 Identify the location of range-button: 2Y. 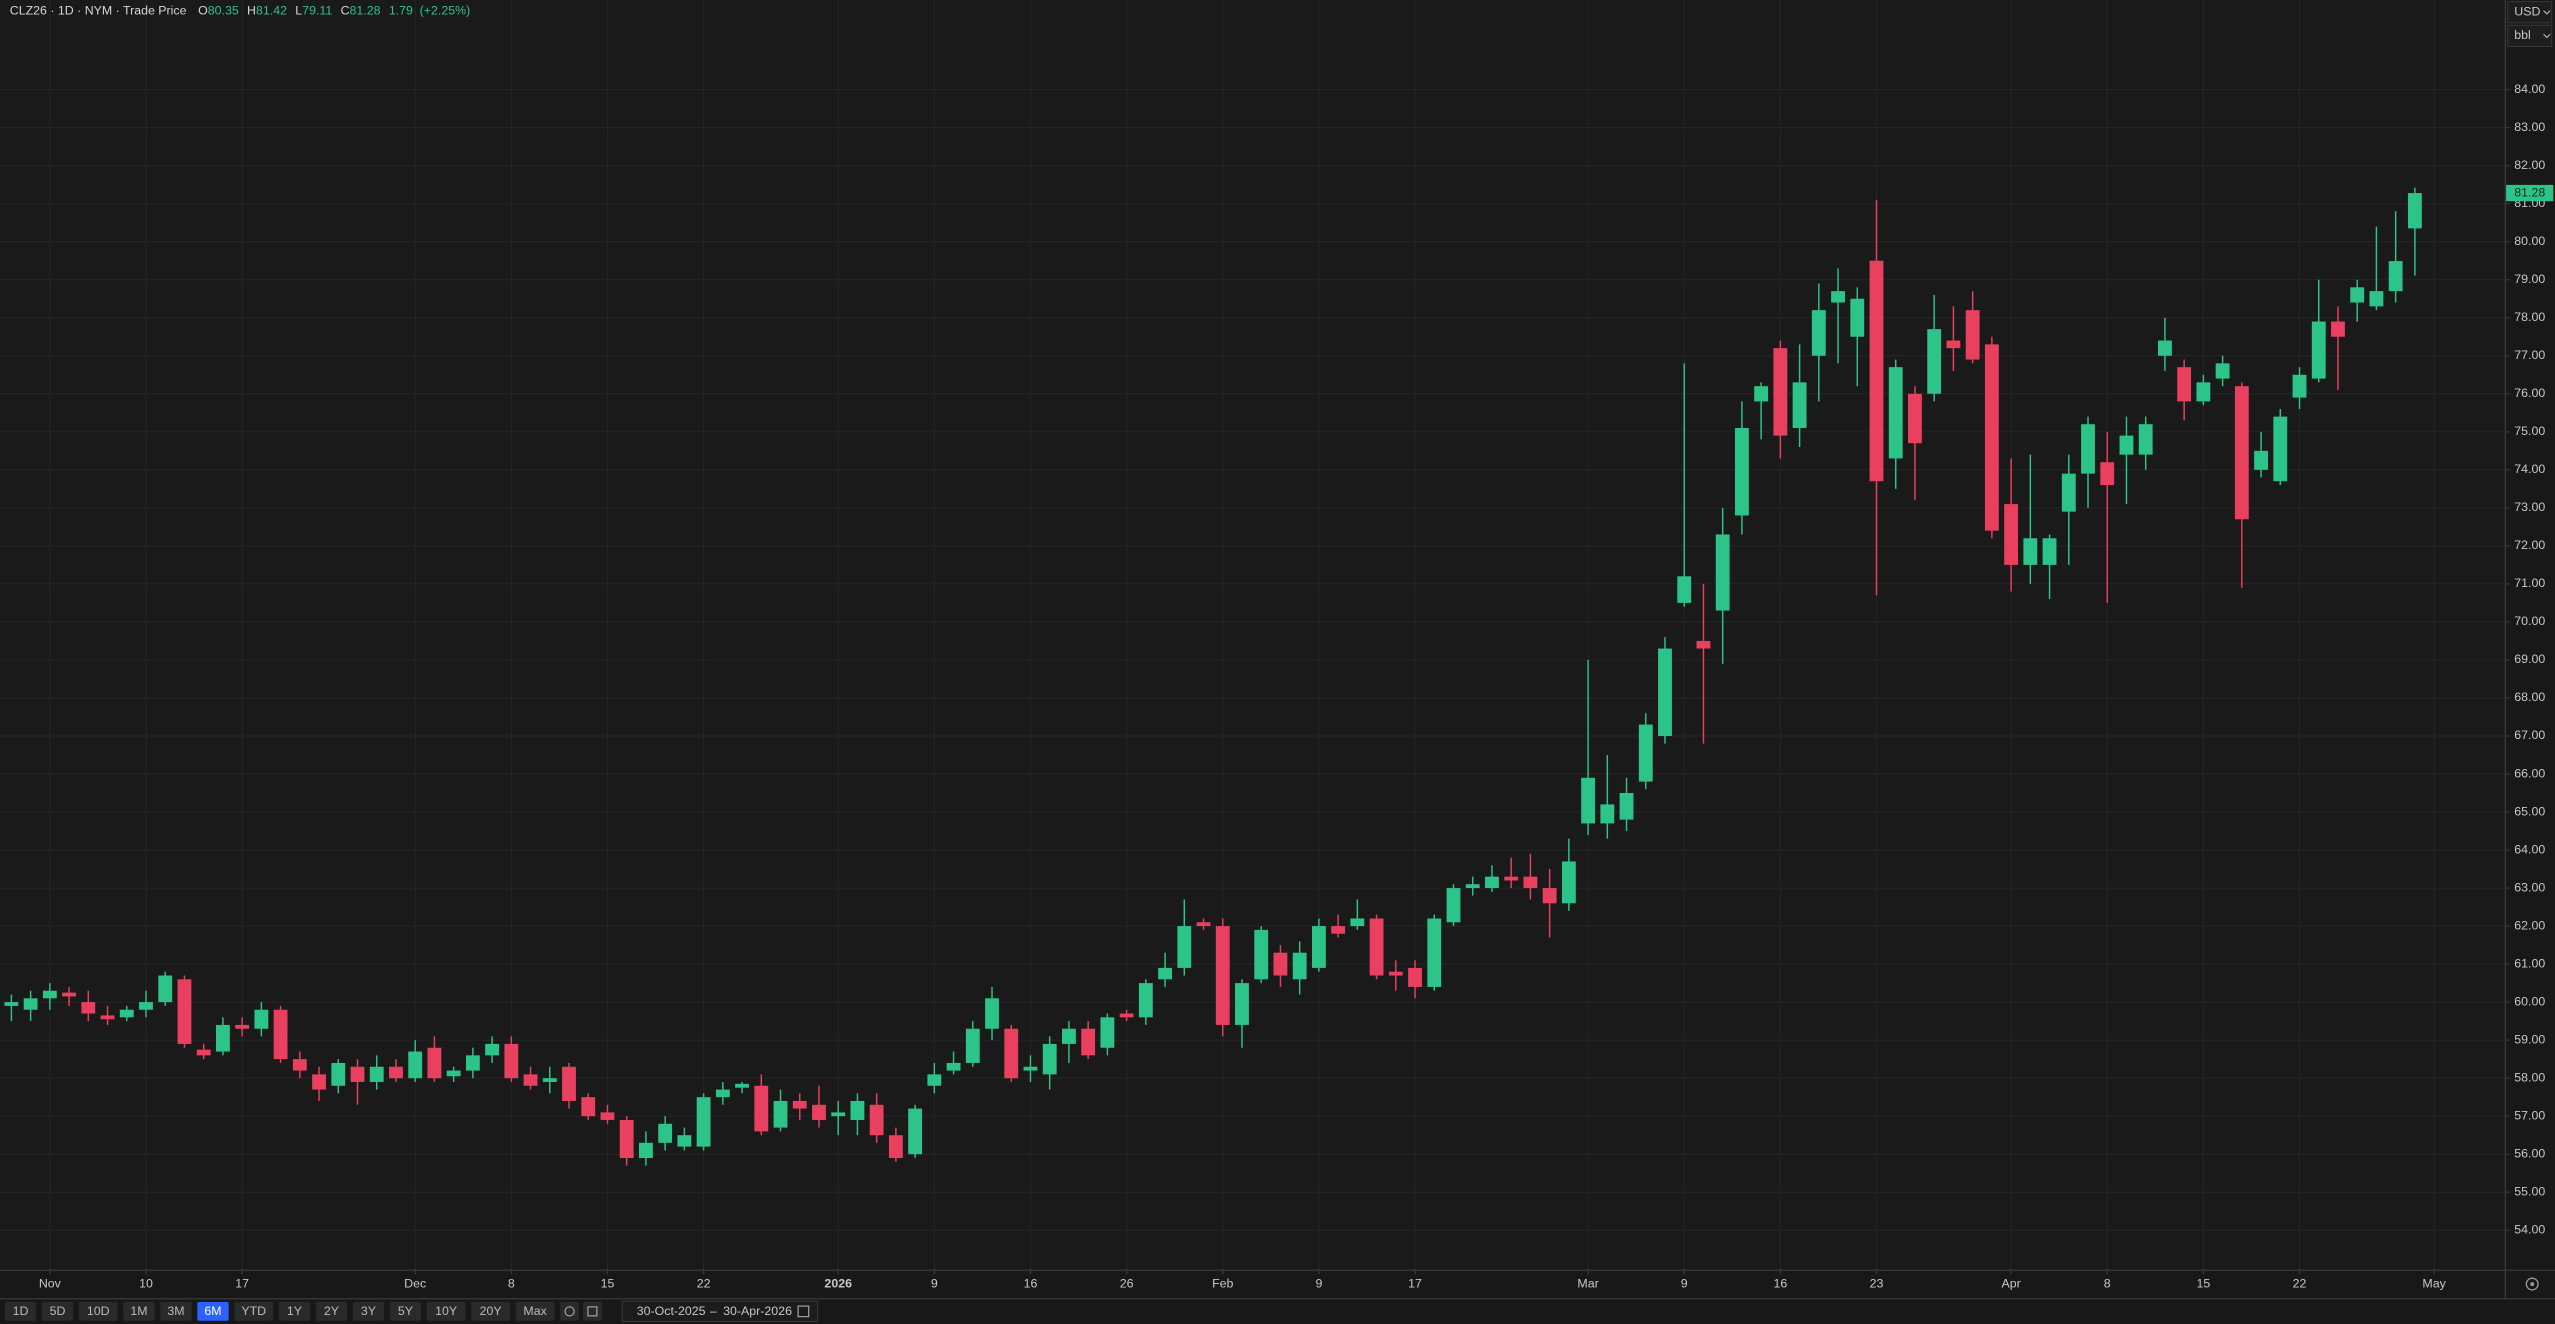
(331, 1311).